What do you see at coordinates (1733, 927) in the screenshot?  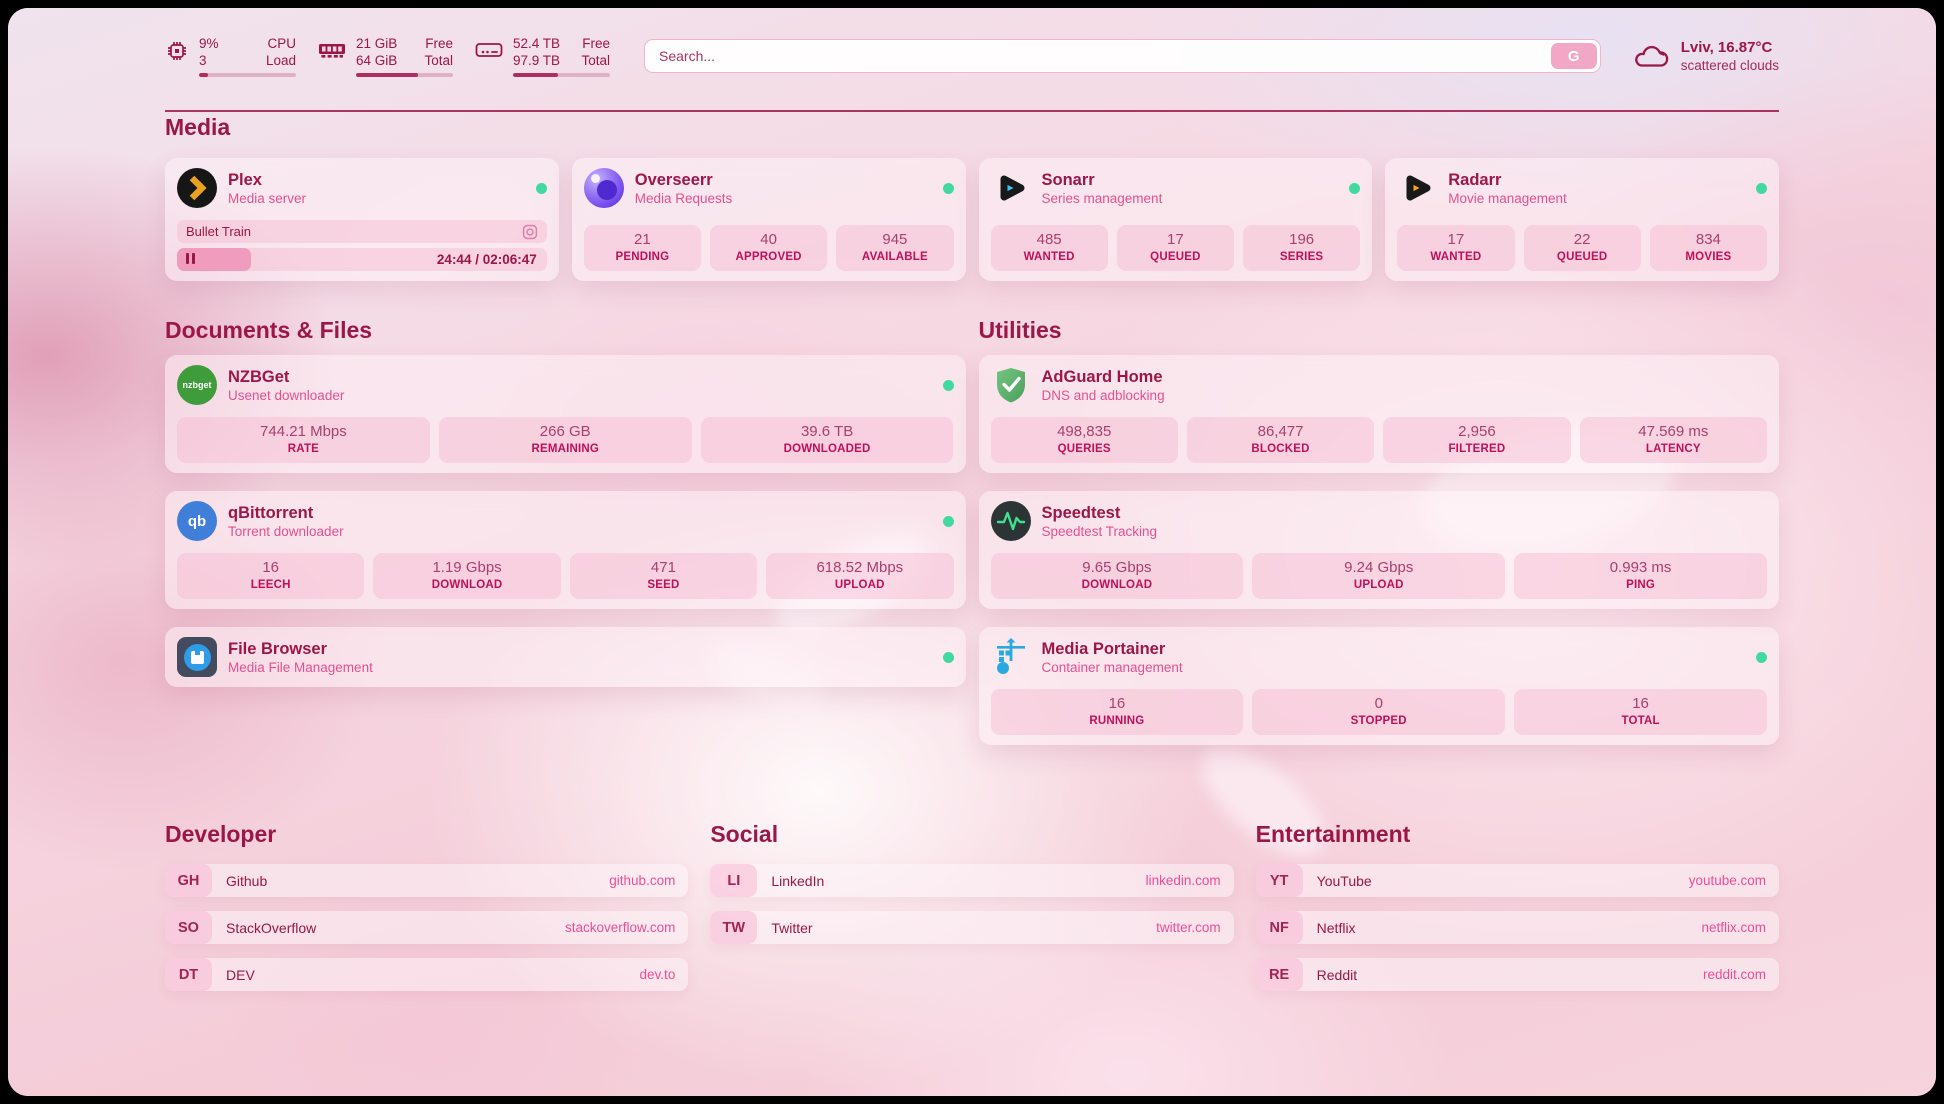 I see `bookmark-url: netflix.com` at bounding box center [1733, 927].